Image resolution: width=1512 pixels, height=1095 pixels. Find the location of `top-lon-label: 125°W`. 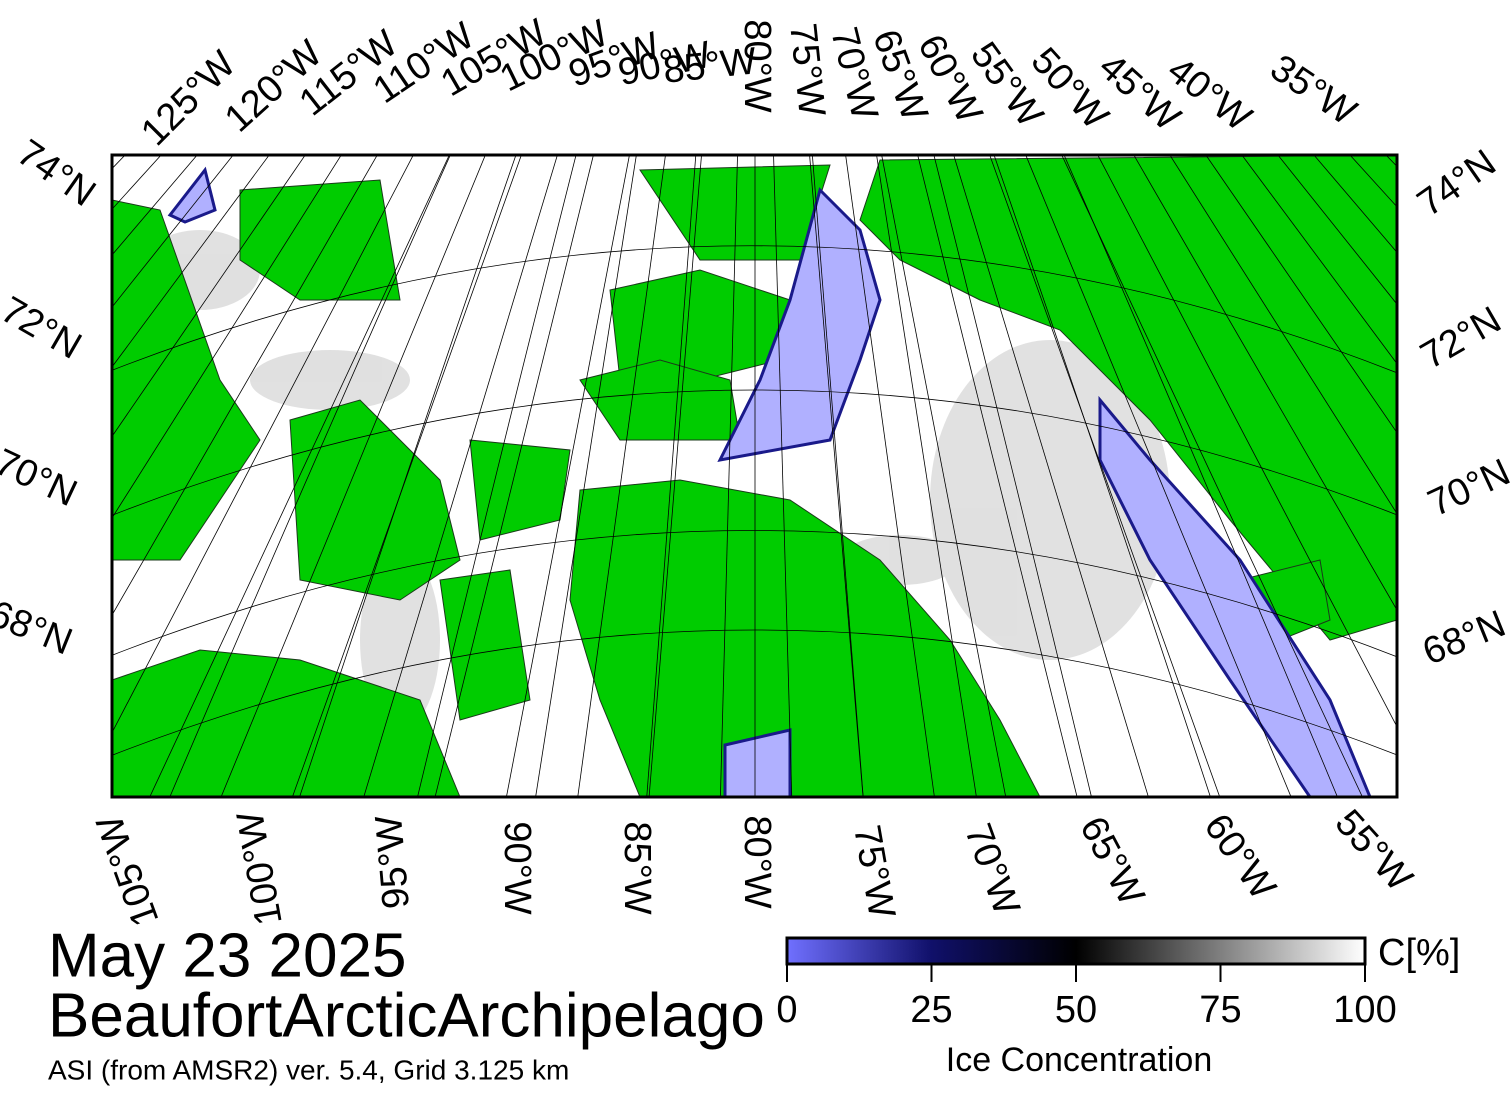

top-lon-label: 125°W is located at coordinates (188, 98).